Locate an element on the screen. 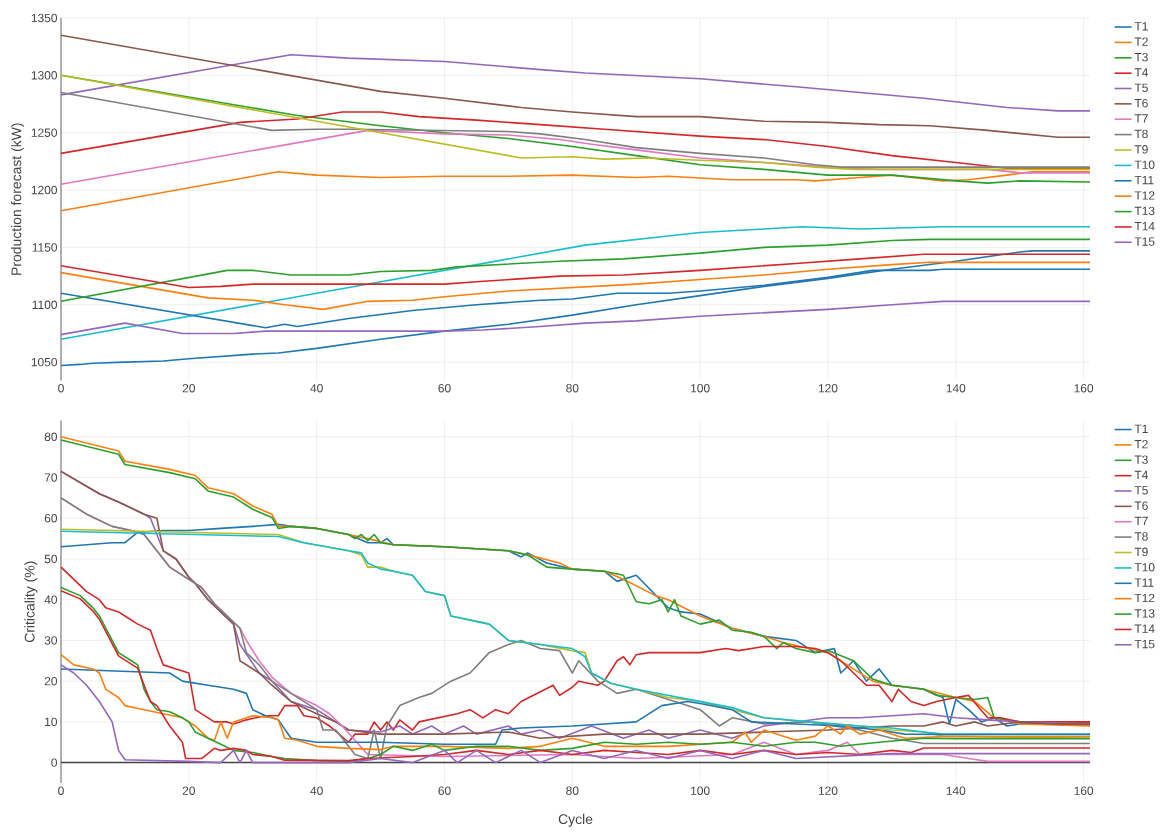 This screenshot has height=832, width=1173. y-tick-label: 1200 is located at coordinates (44, 190).